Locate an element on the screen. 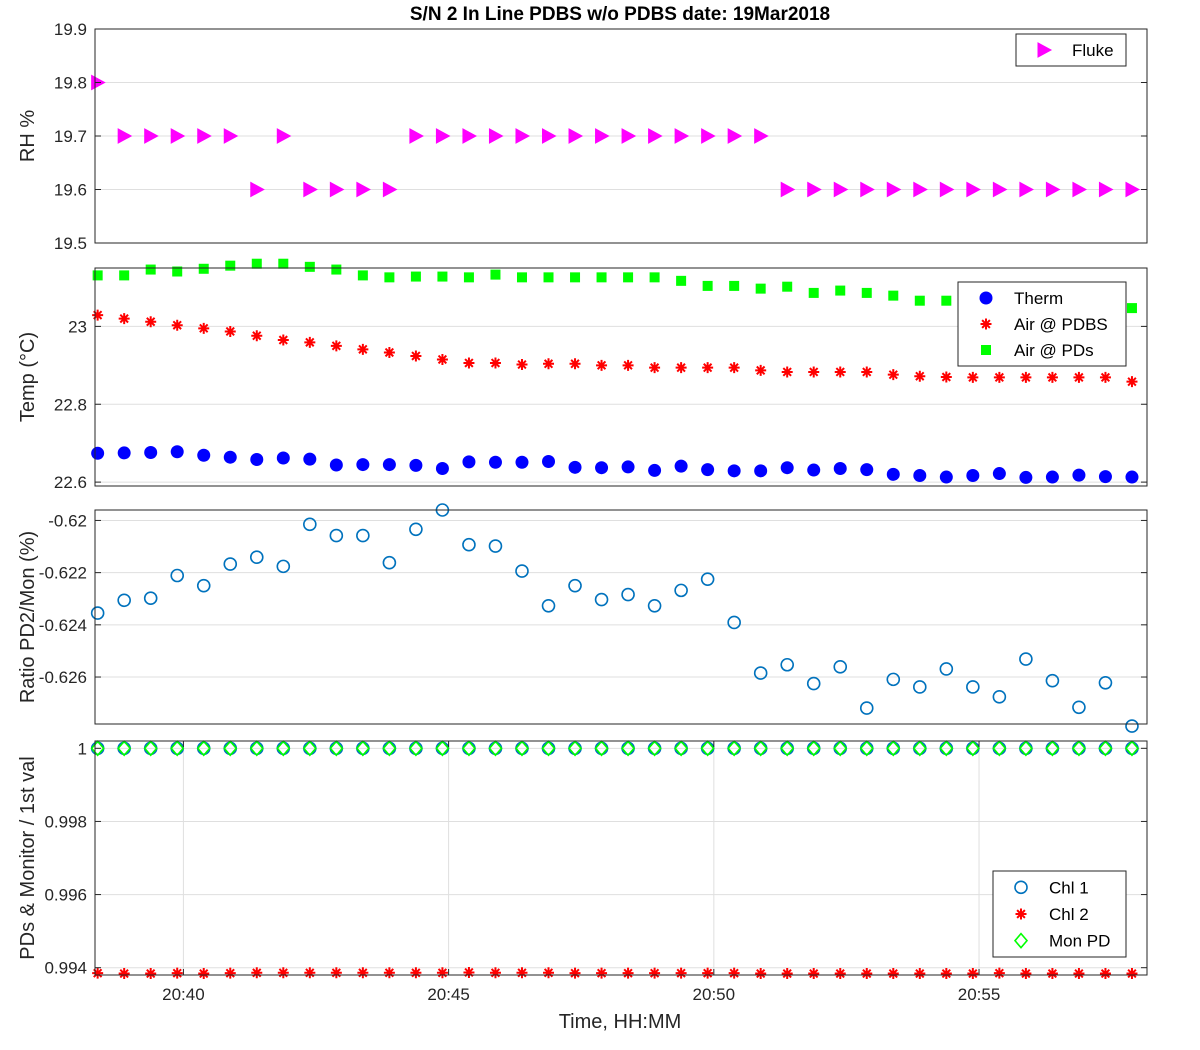  y-axis-label: Ratio PD2/Mon (%) is located at coordinates (28, 617).